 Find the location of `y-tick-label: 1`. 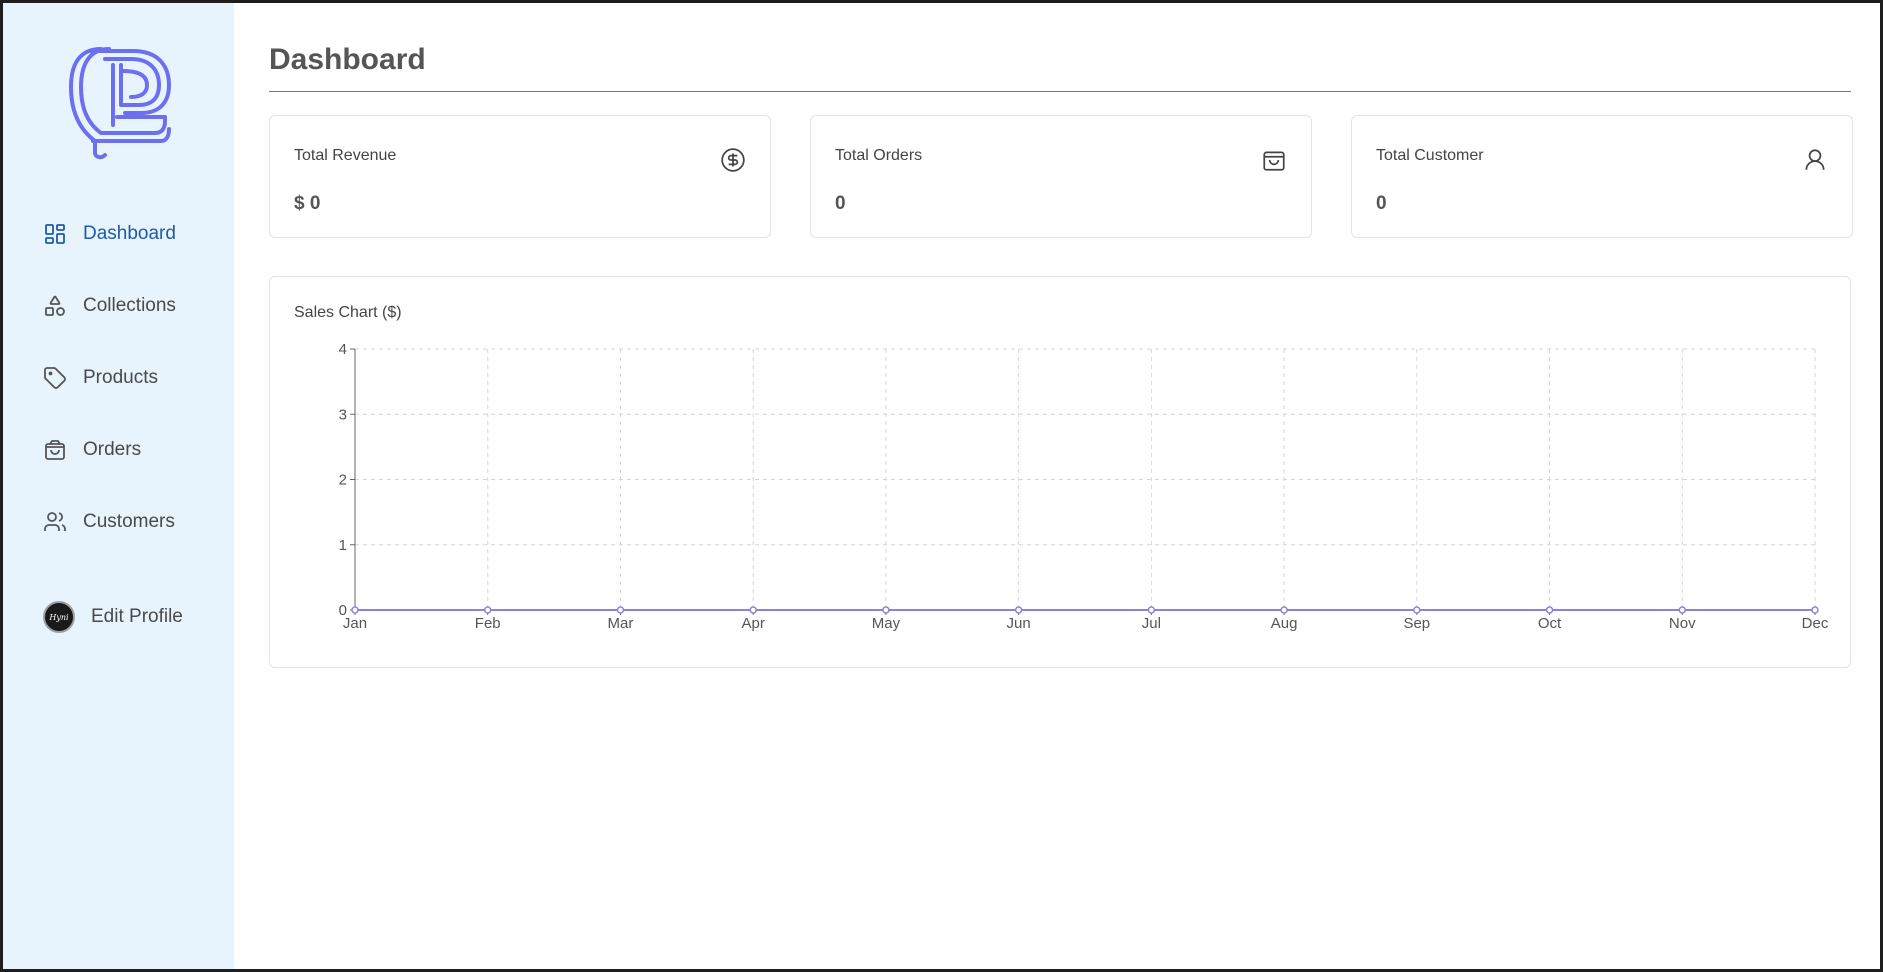

y-tick-label: 1 is located at coordinates (343, 545).